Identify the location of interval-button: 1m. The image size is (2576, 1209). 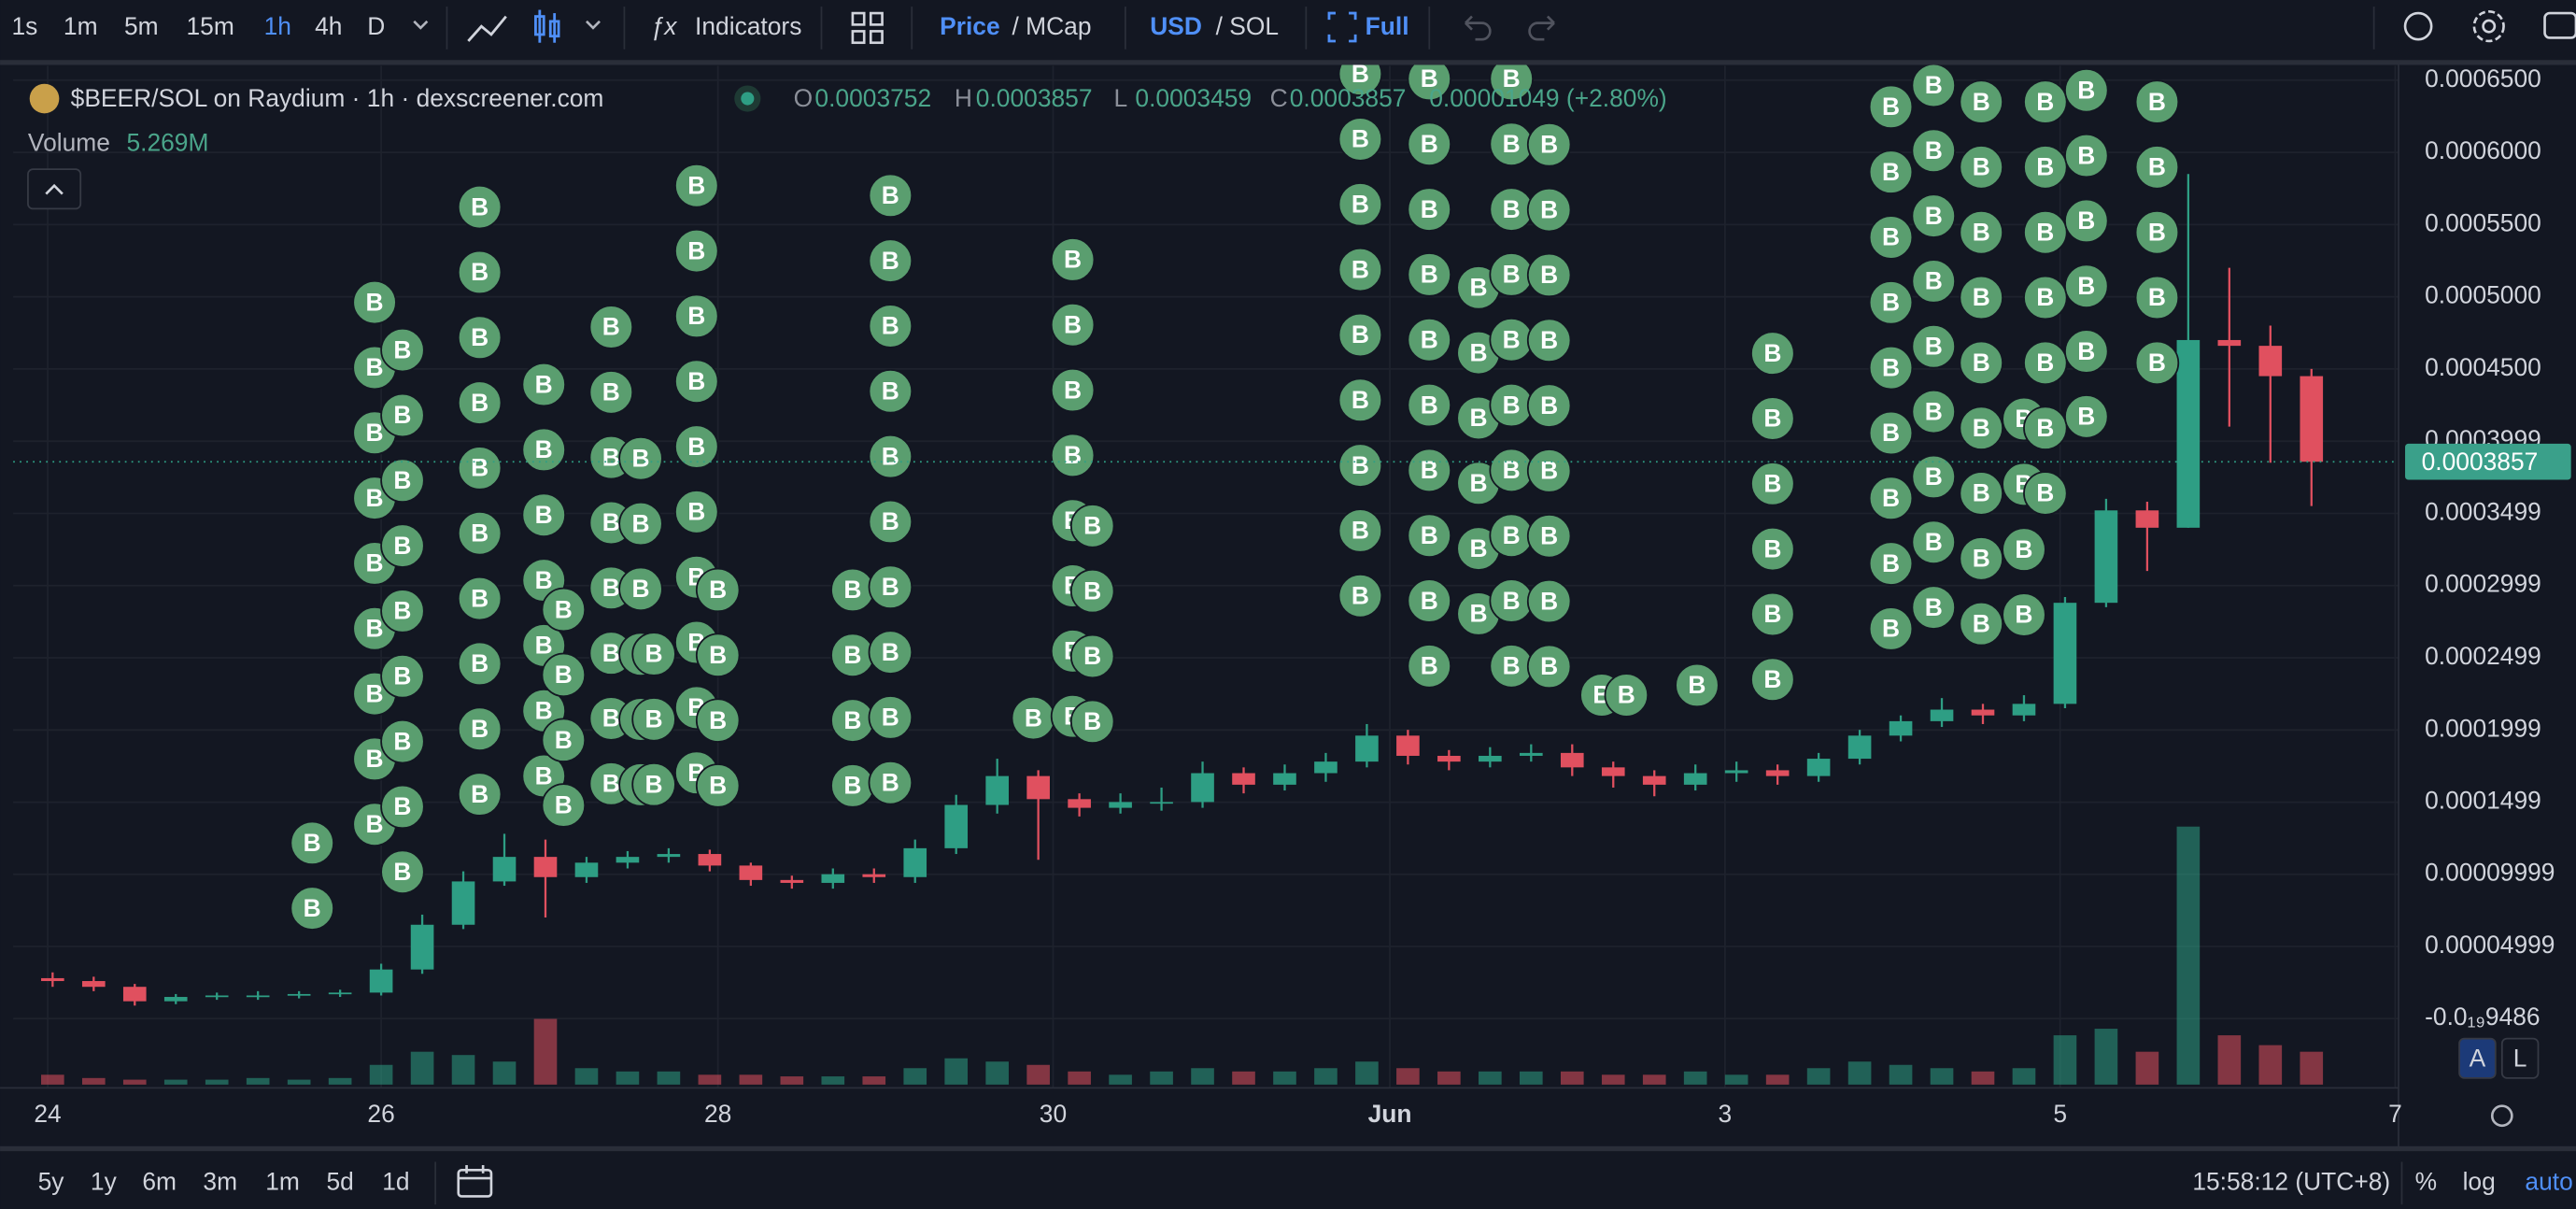
(81, 26).